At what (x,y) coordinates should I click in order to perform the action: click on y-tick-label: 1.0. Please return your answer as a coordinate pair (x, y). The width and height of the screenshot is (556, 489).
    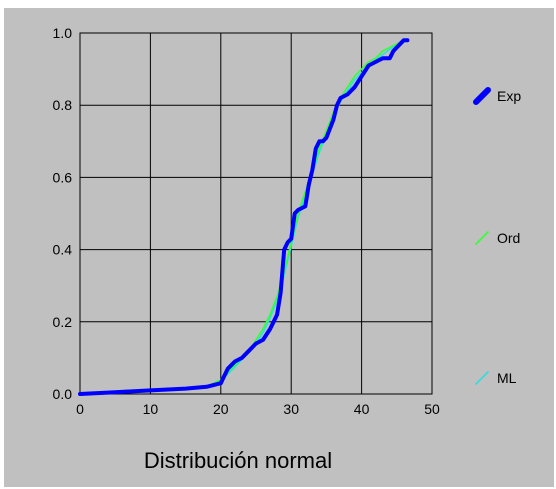
    Looking at the image, I should click on (63, 33).